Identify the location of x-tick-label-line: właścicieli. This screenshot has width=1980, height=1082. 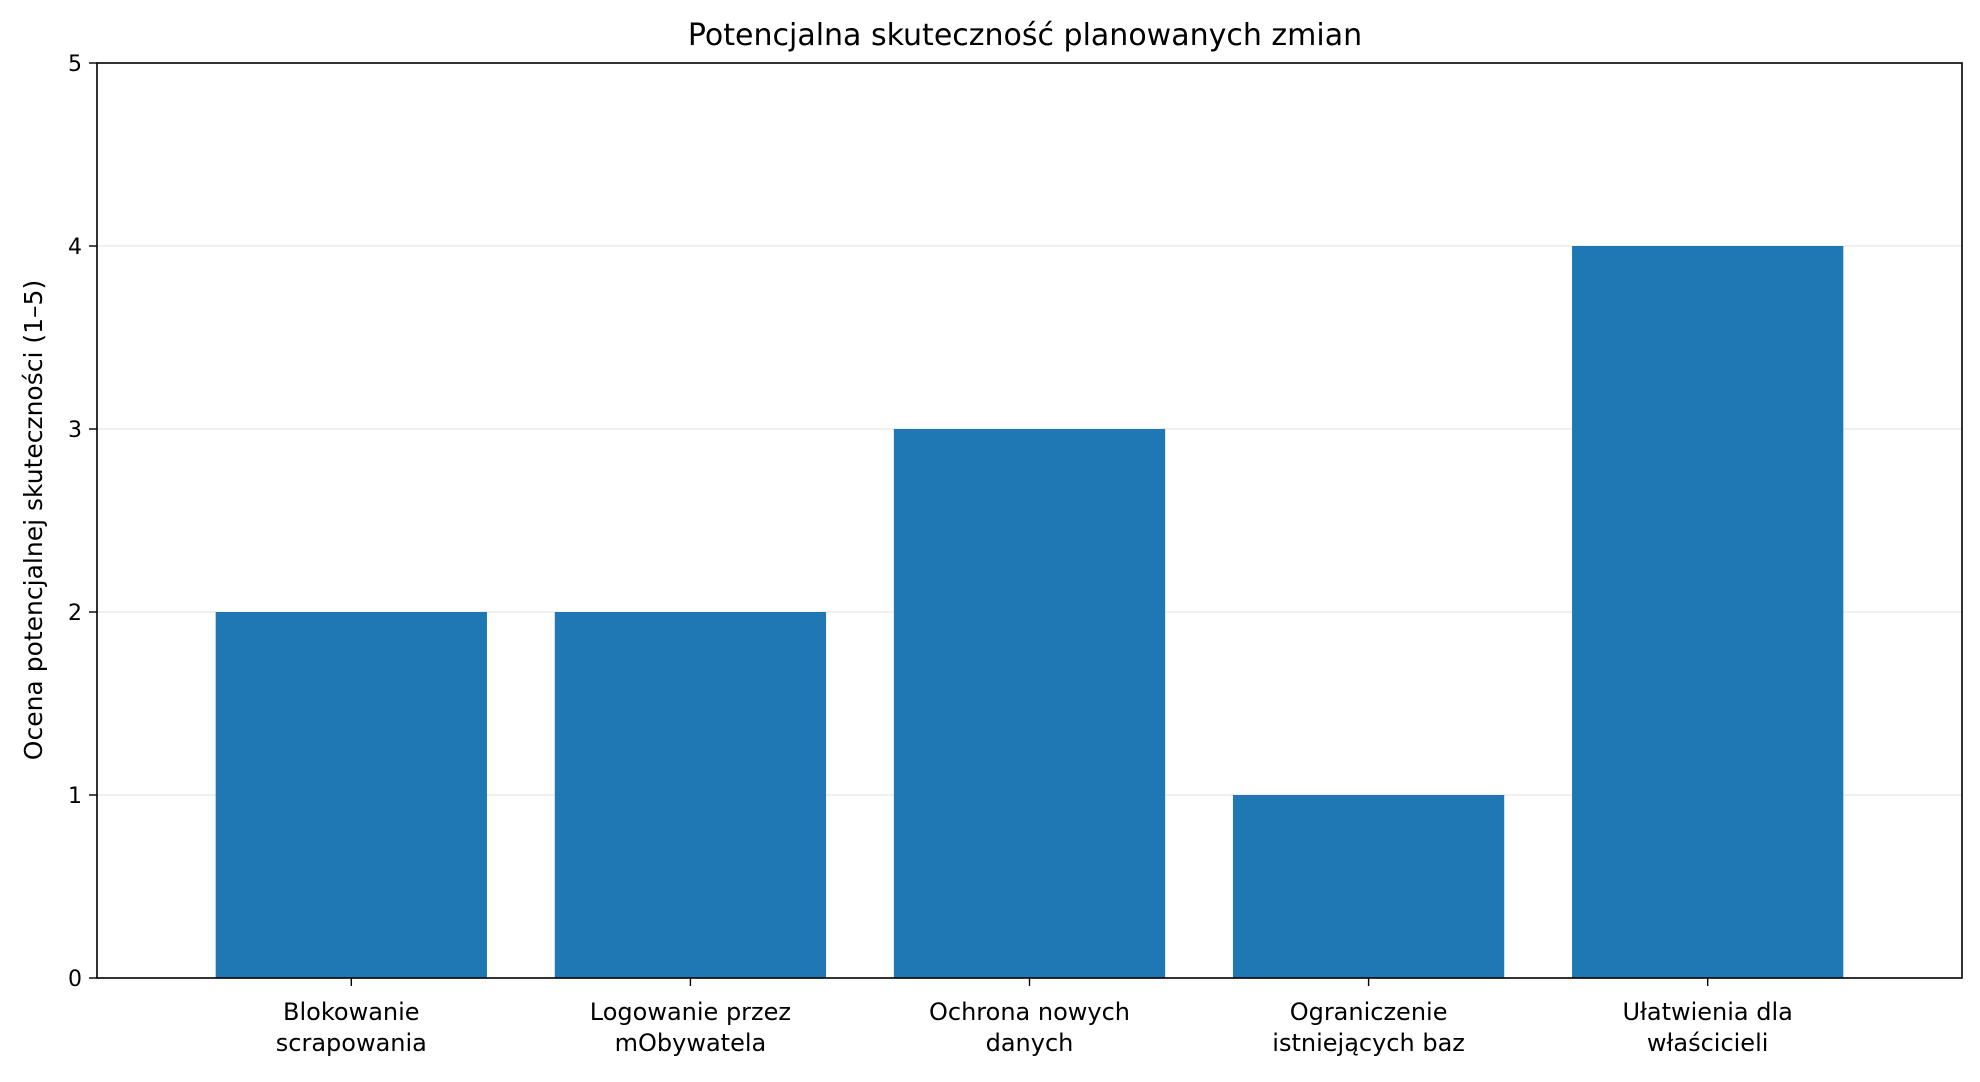
(1708, 1043).